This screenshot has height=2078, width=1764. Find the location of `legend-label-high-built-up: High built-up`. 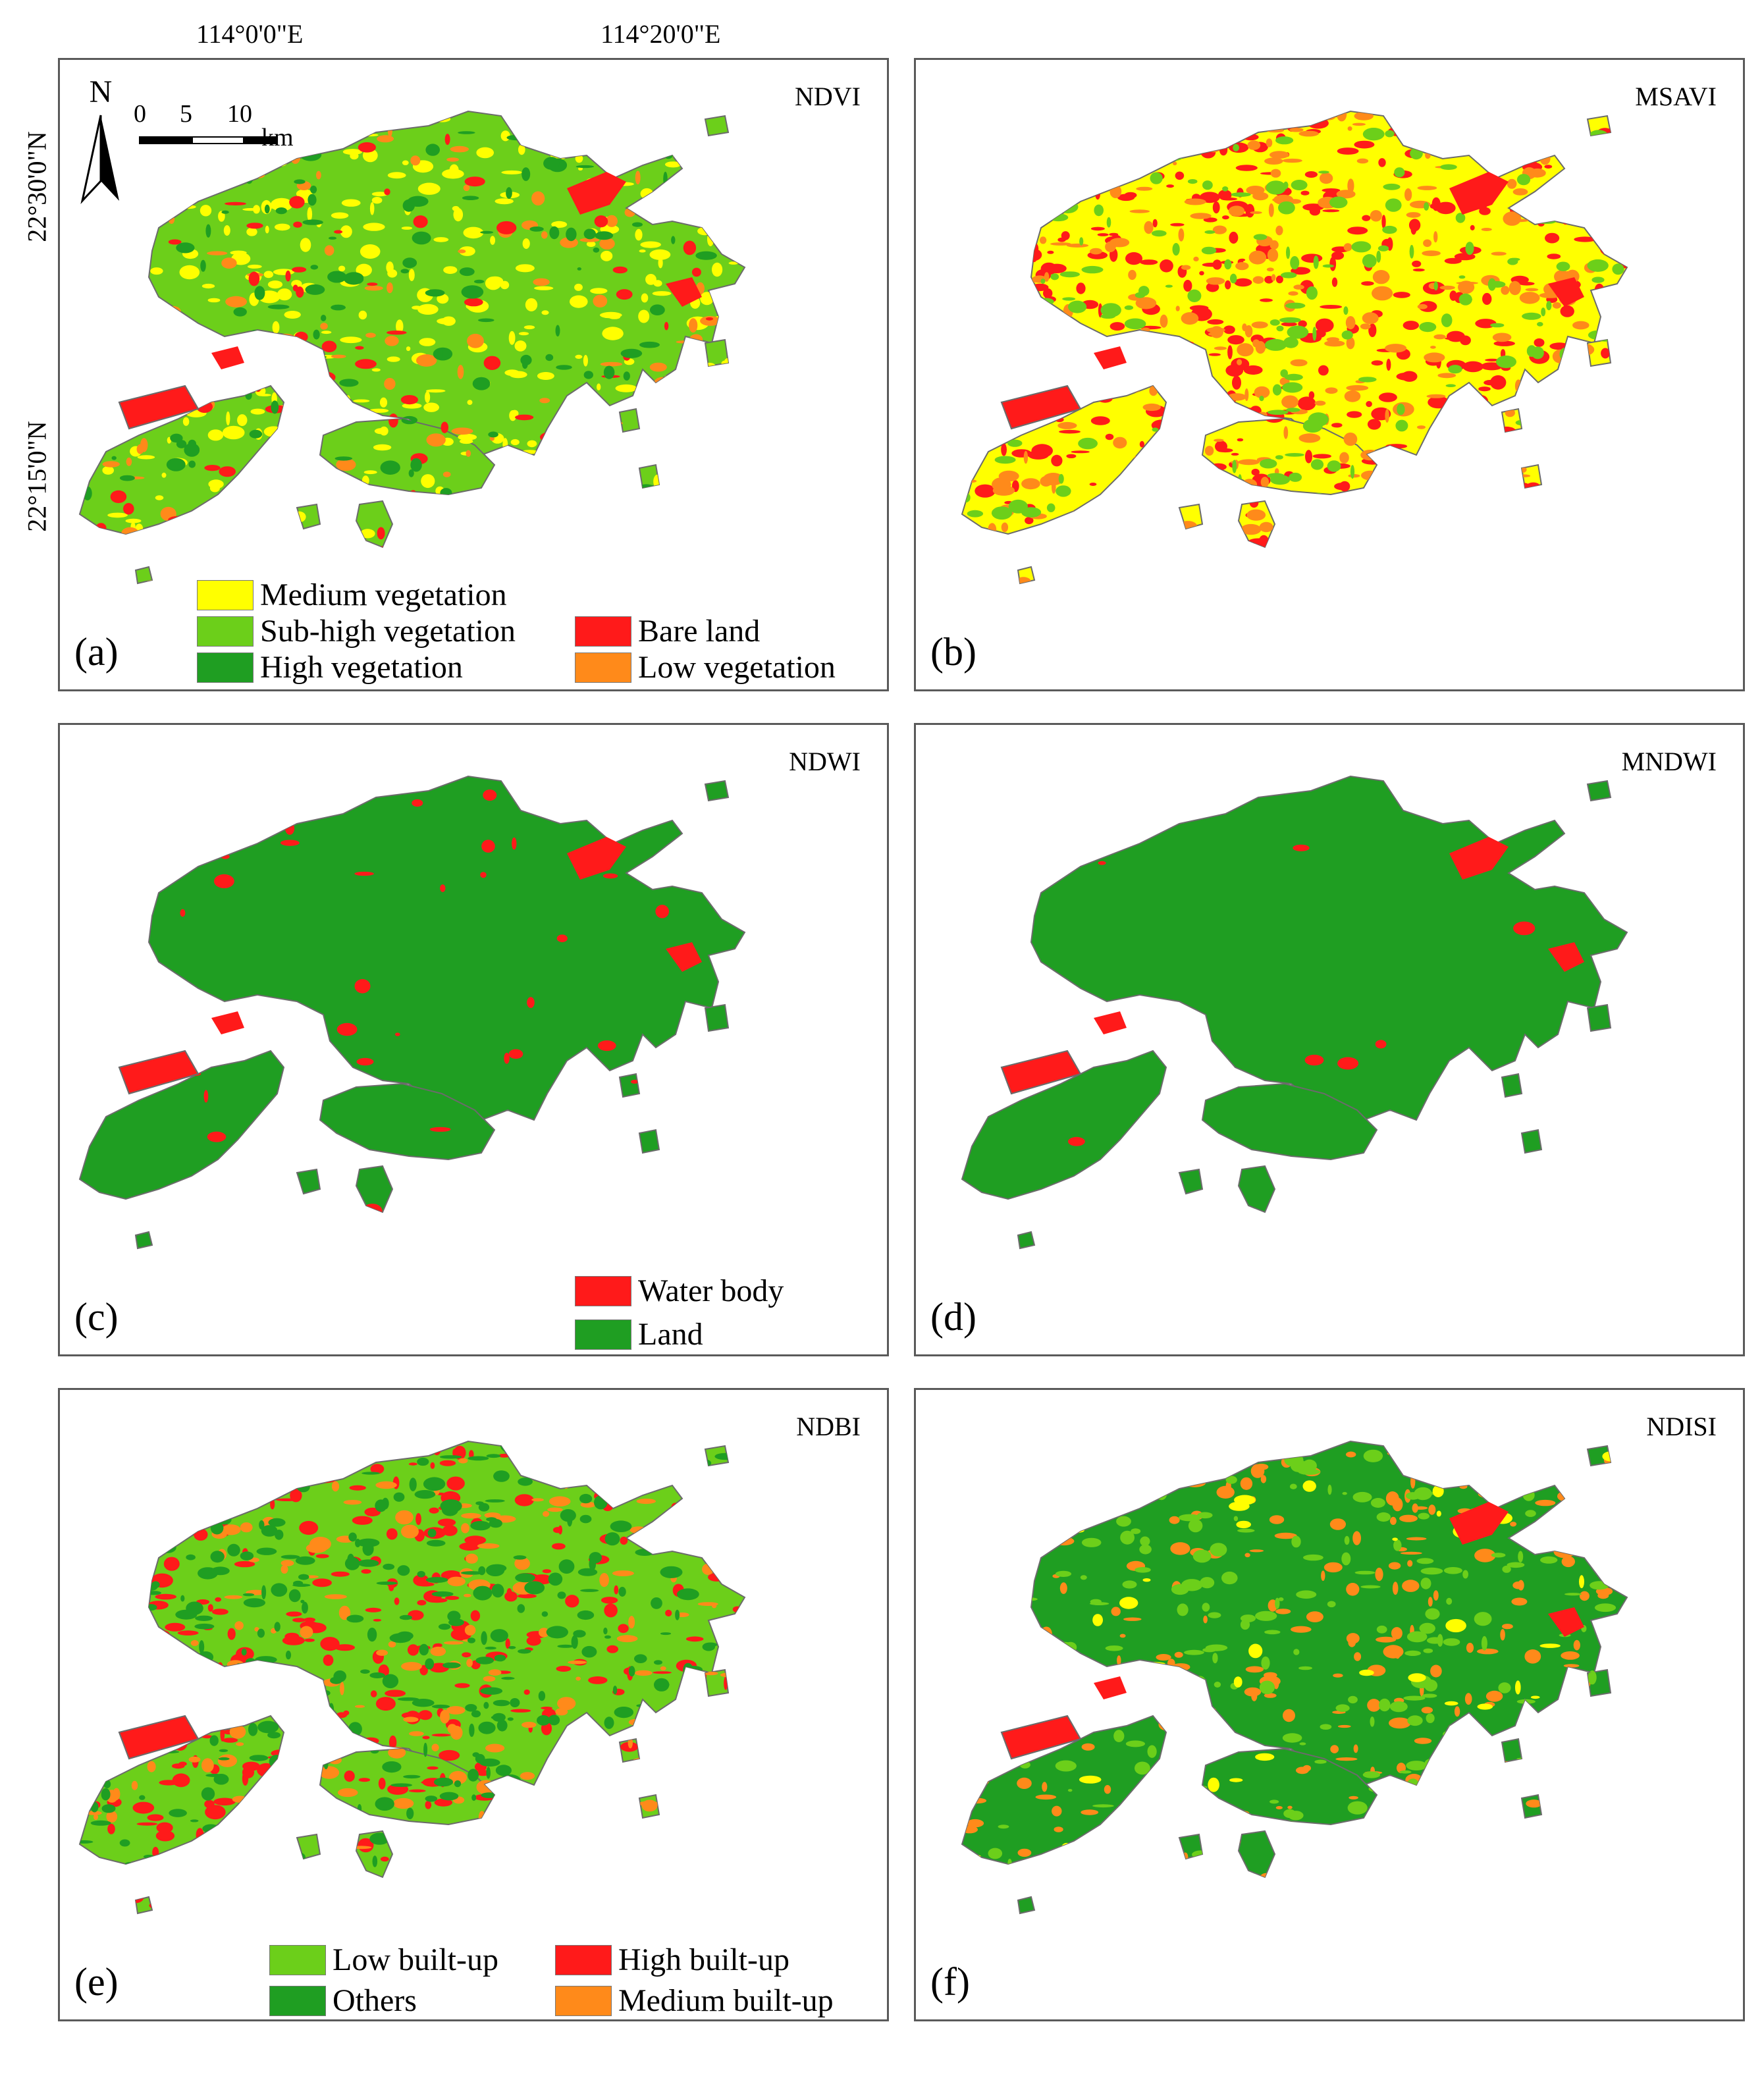

legend-label-high-built-up: High built-up is located at coordinates (703, 1959).